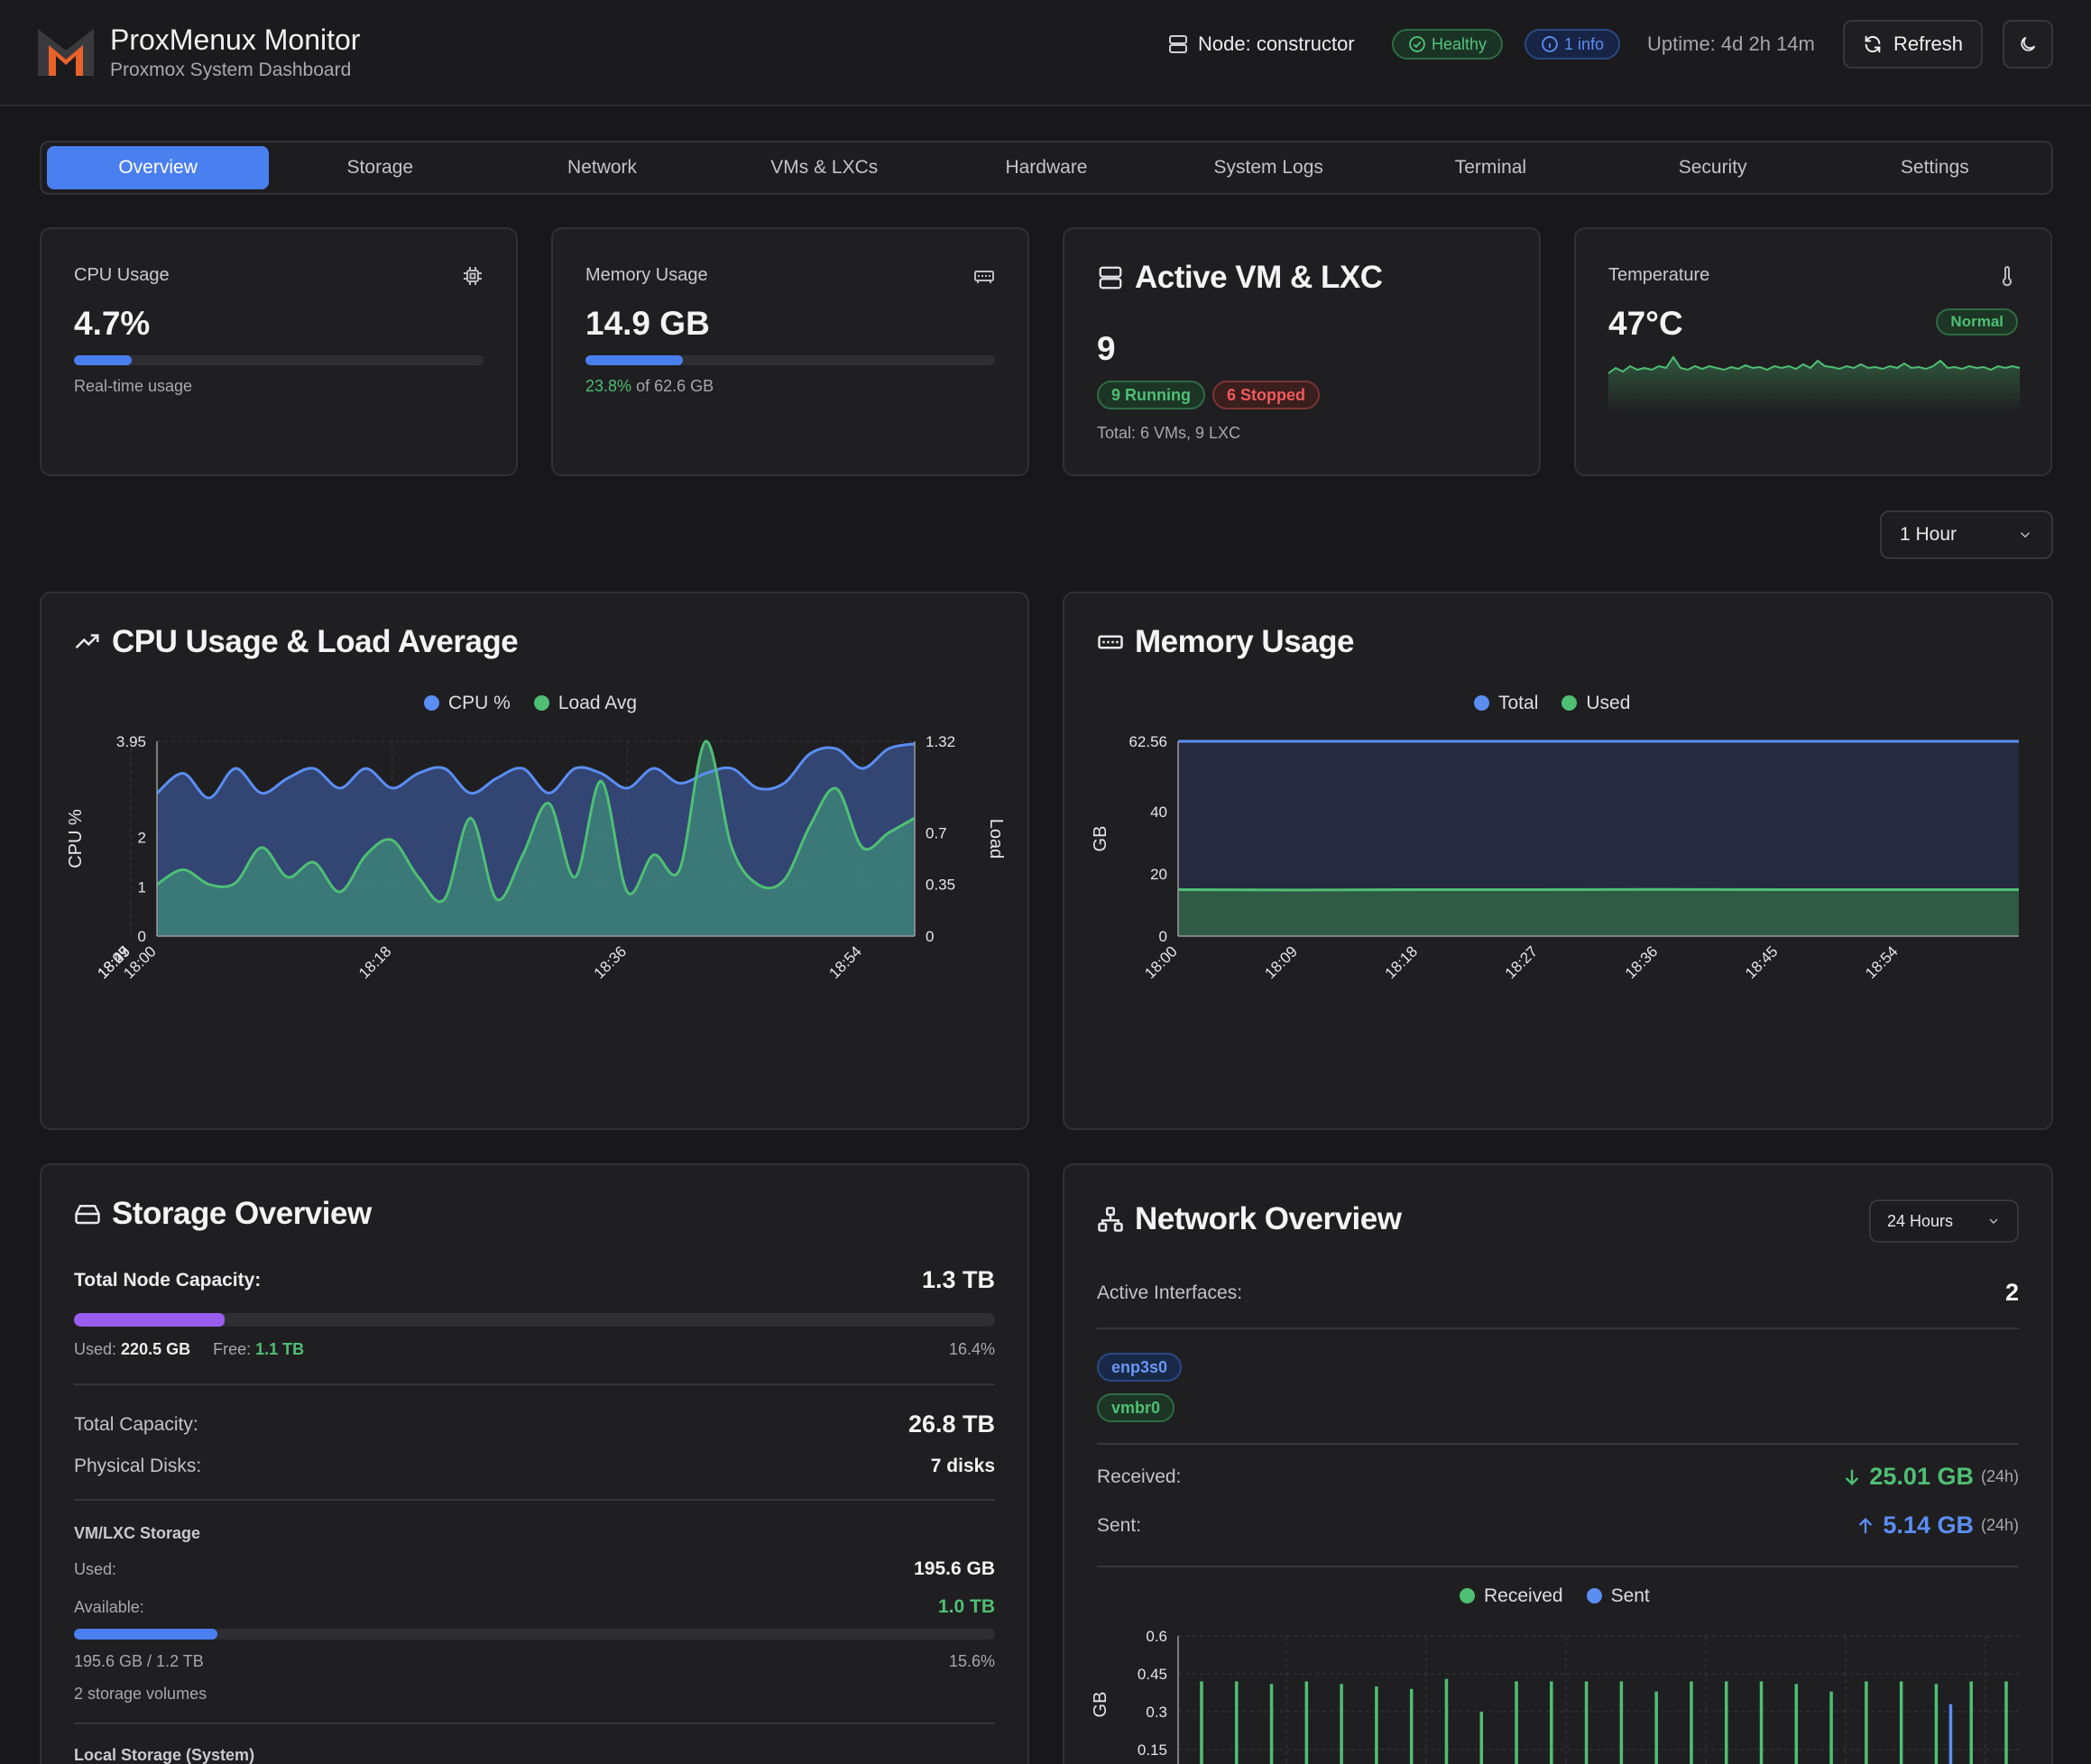  I want to click on x-tick-label: 18:45, so click(1762, 962).